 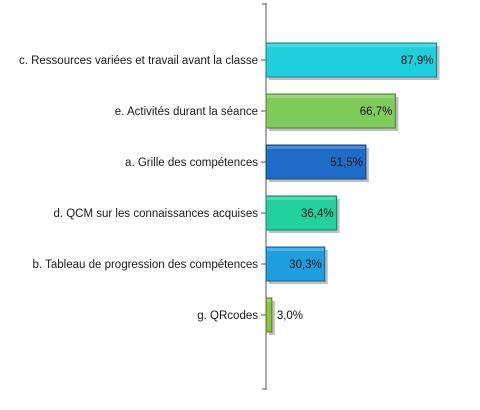 What do you see at coordinates (191, 163) in the screenshot?
I see `category-label: a. Grille des compétences` at bounding box center [191, 163].